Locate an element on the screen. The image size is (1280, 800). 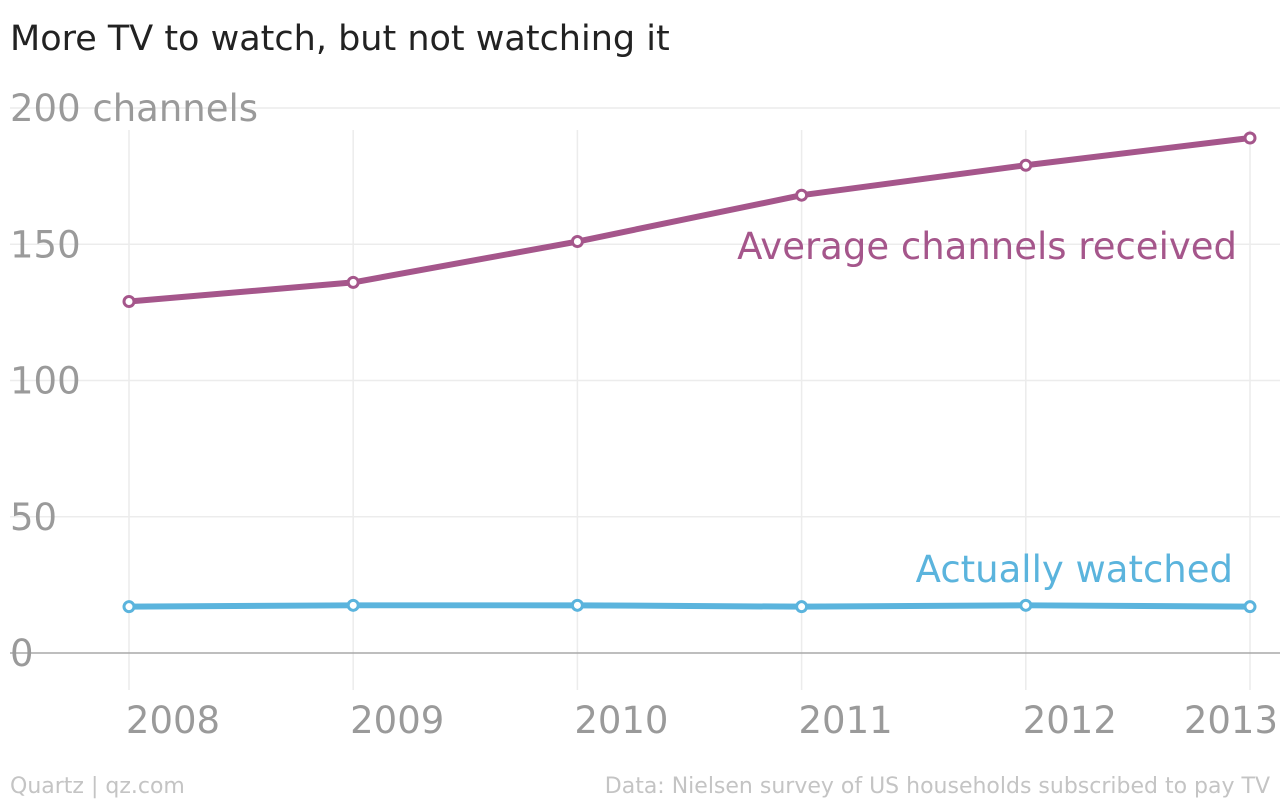
x-tick-label-2008: 2008 is located at coordinates (173, 720).